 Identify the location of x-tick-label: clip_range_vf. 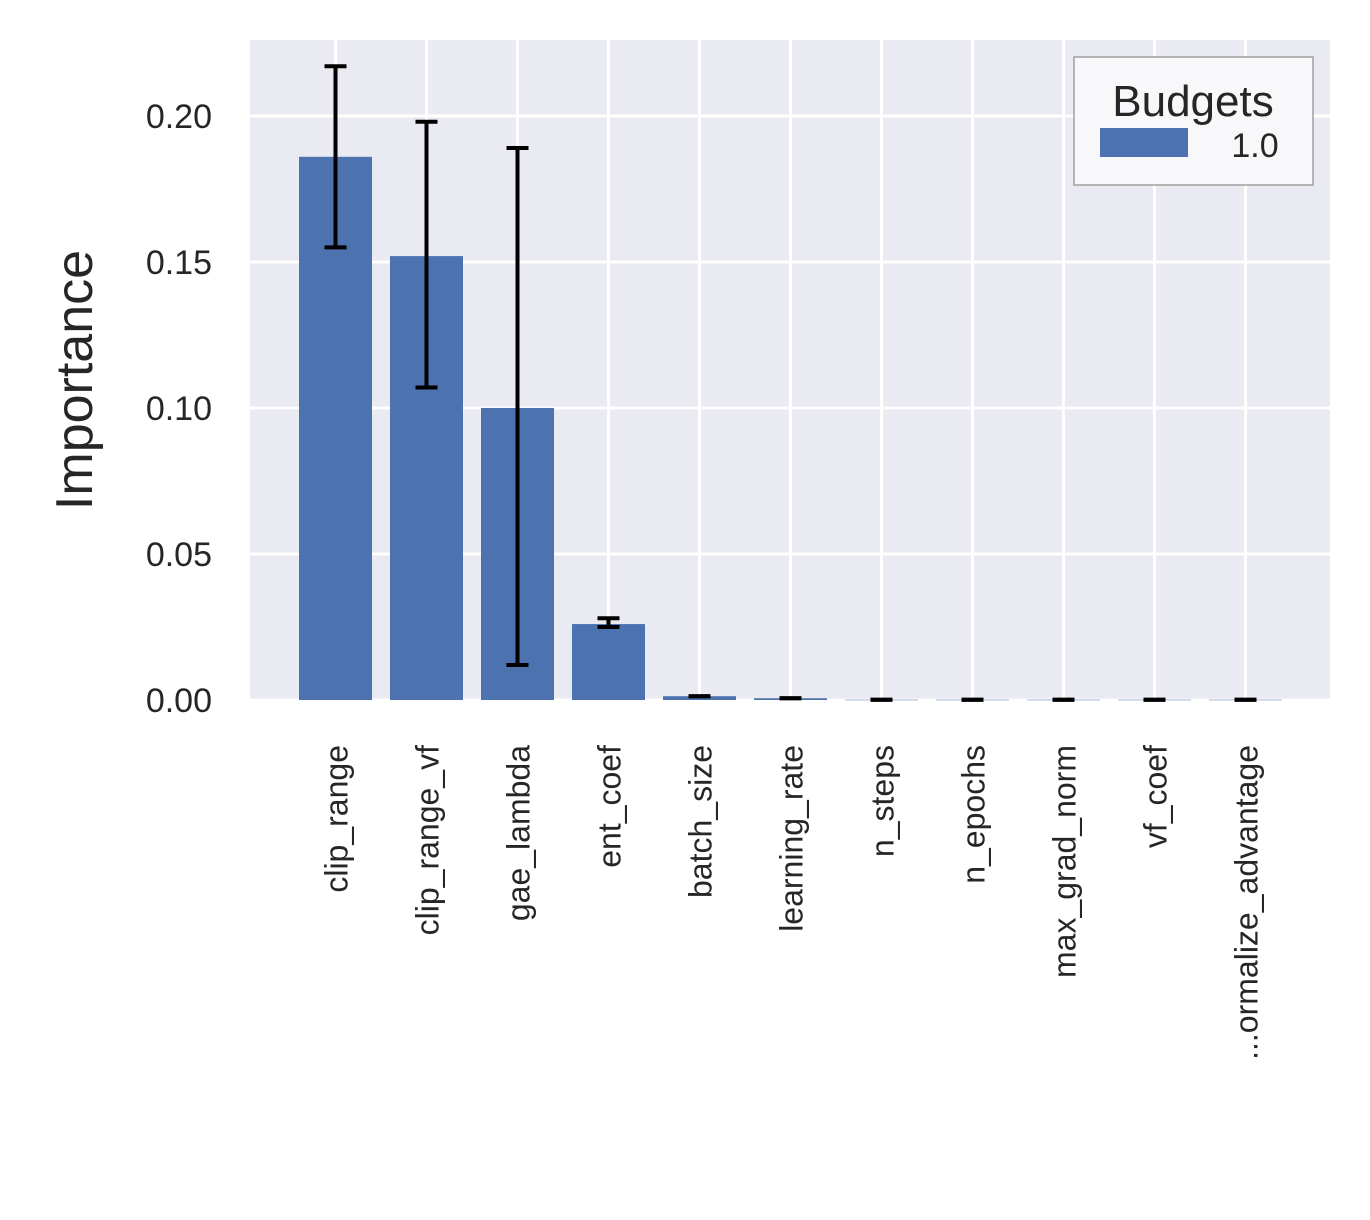
(428, 840).